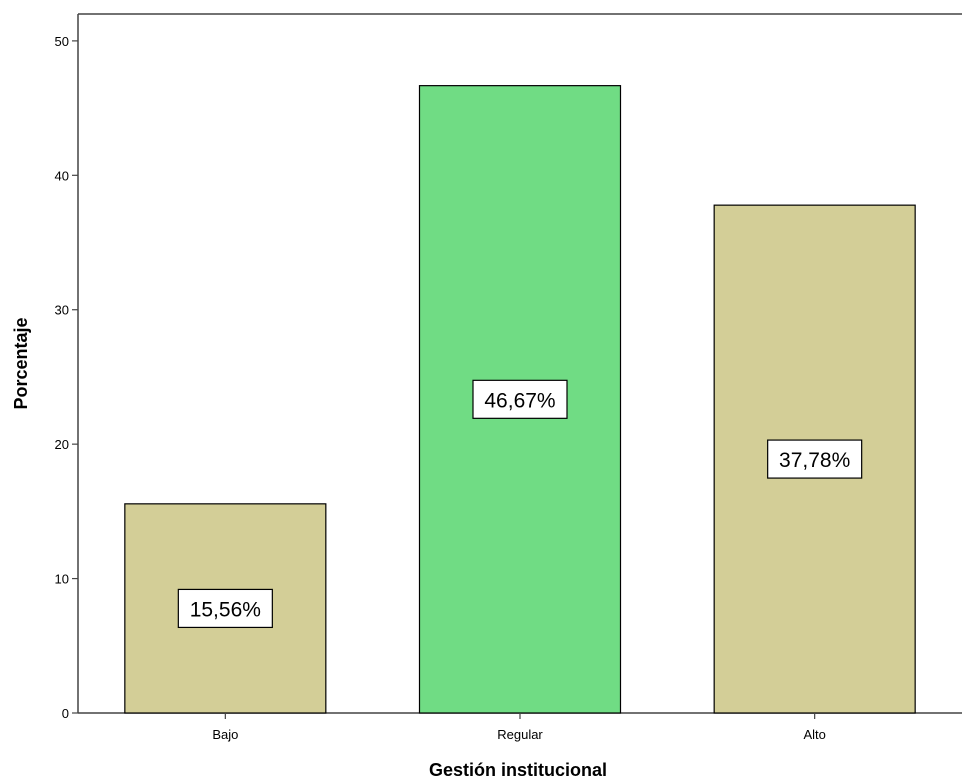 This screenshot has height=782, width=962. I want to click on data-label: 46,67%, so click(519, 400).